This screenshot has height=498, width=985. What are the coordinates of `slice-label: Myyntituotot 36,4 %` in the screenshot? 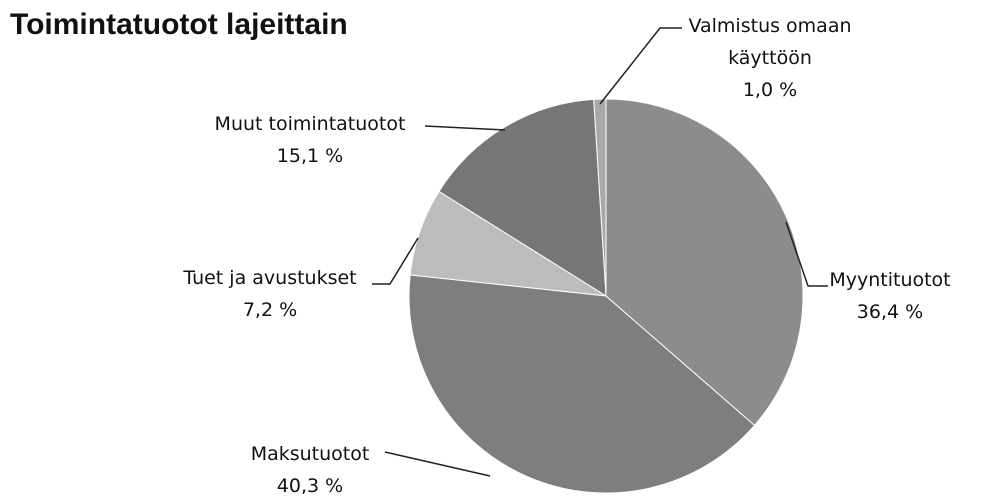 It's located at (890, 296).